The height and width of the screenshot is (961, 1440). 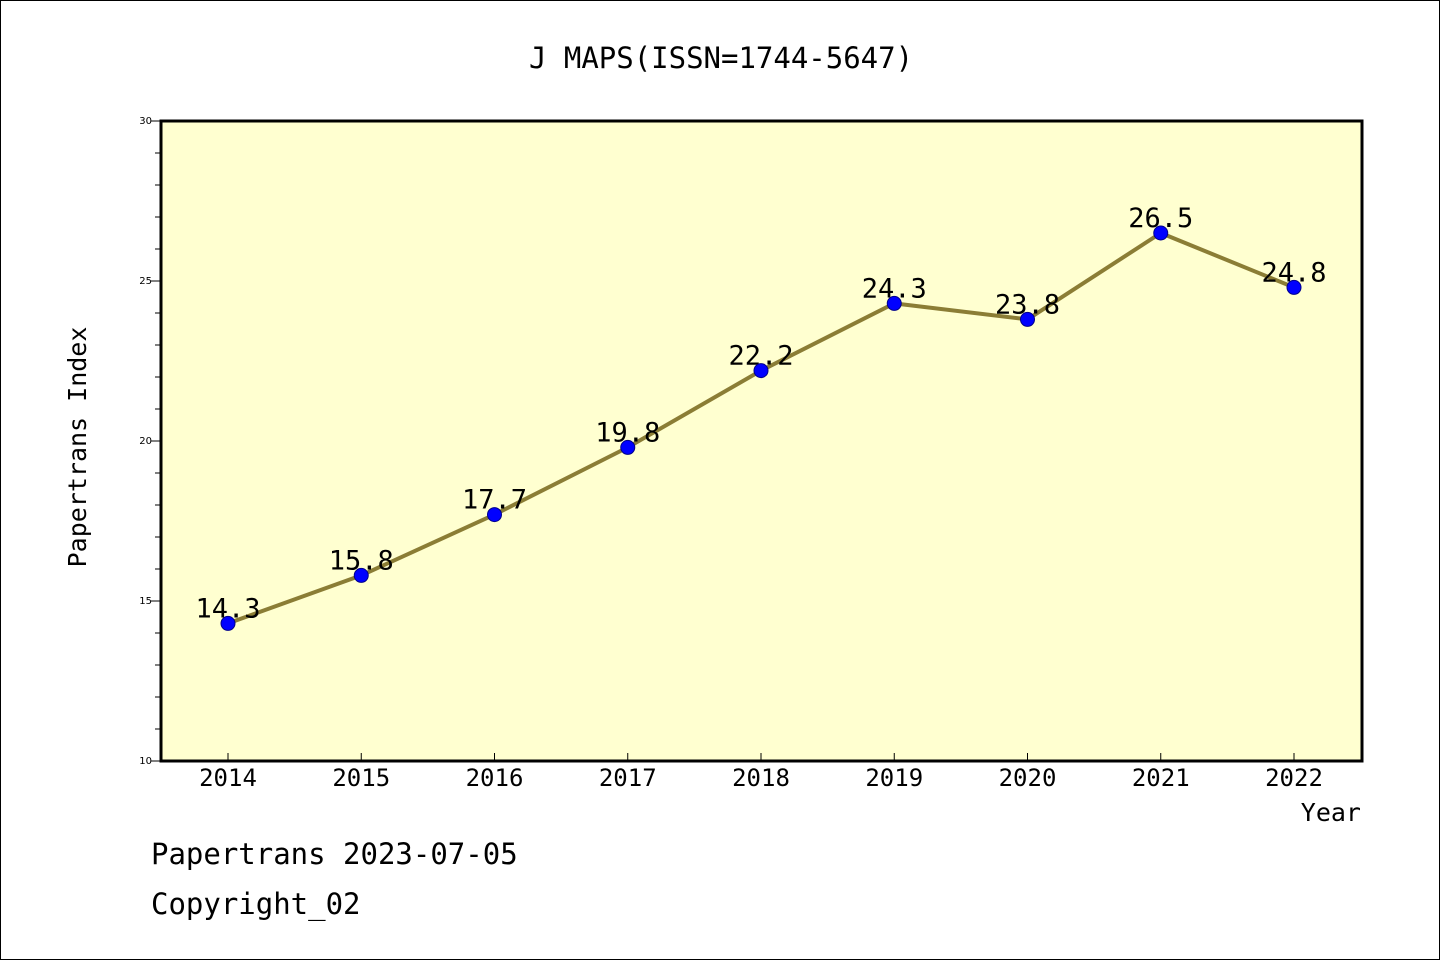 I want to click on footer-date: Papertrans 2023-07-05, so click(x=334, y=854).